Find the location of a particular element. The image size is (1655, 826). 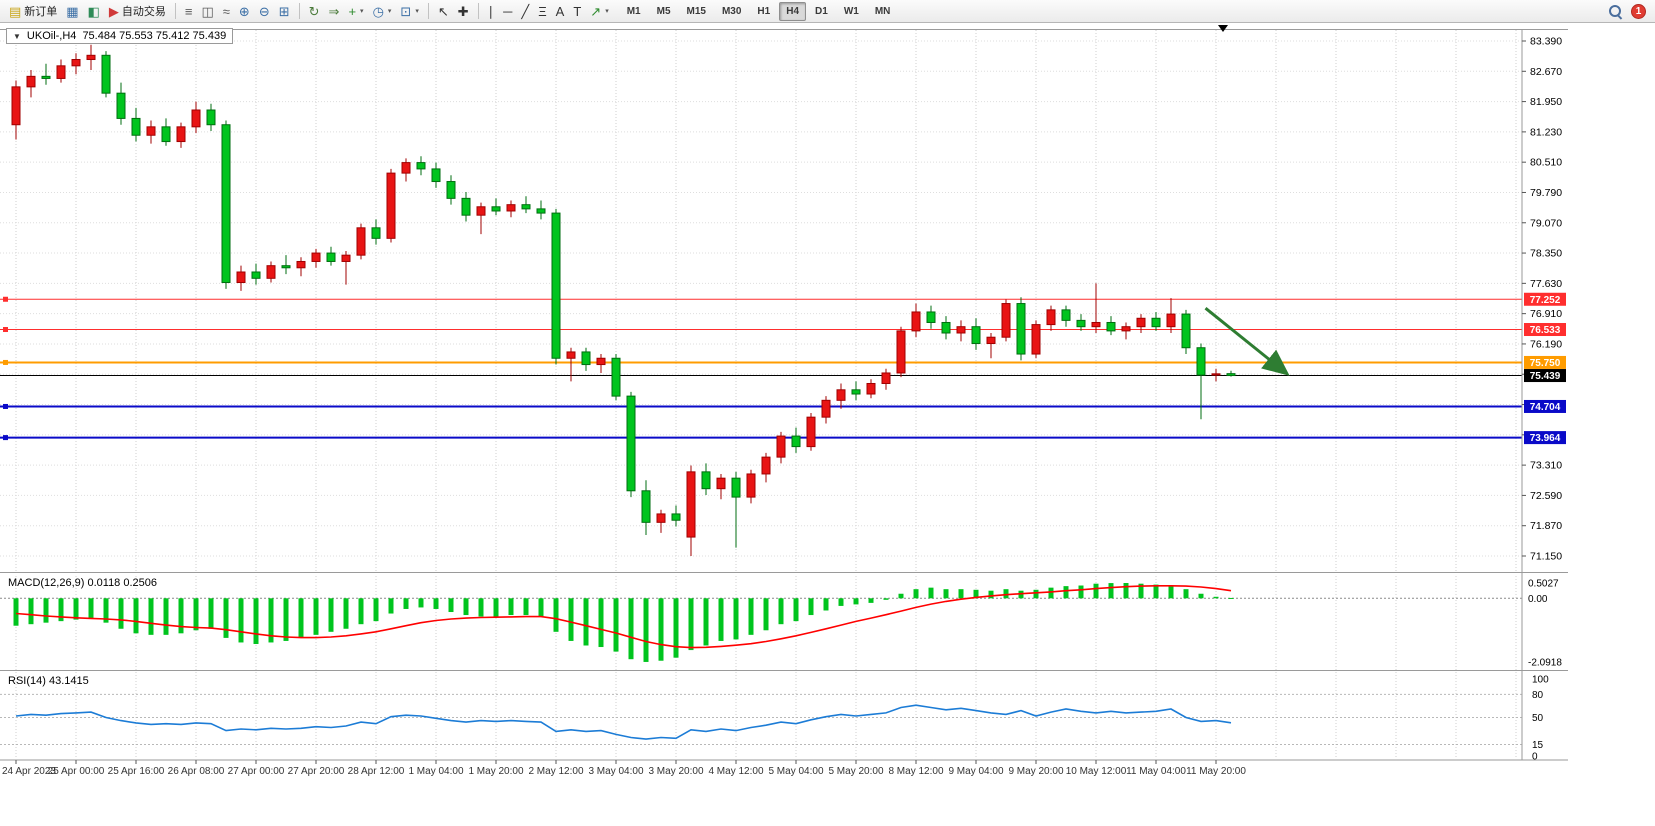

auto-trading-button: ▶ 自动交易 is located at coordinates (137, 11).